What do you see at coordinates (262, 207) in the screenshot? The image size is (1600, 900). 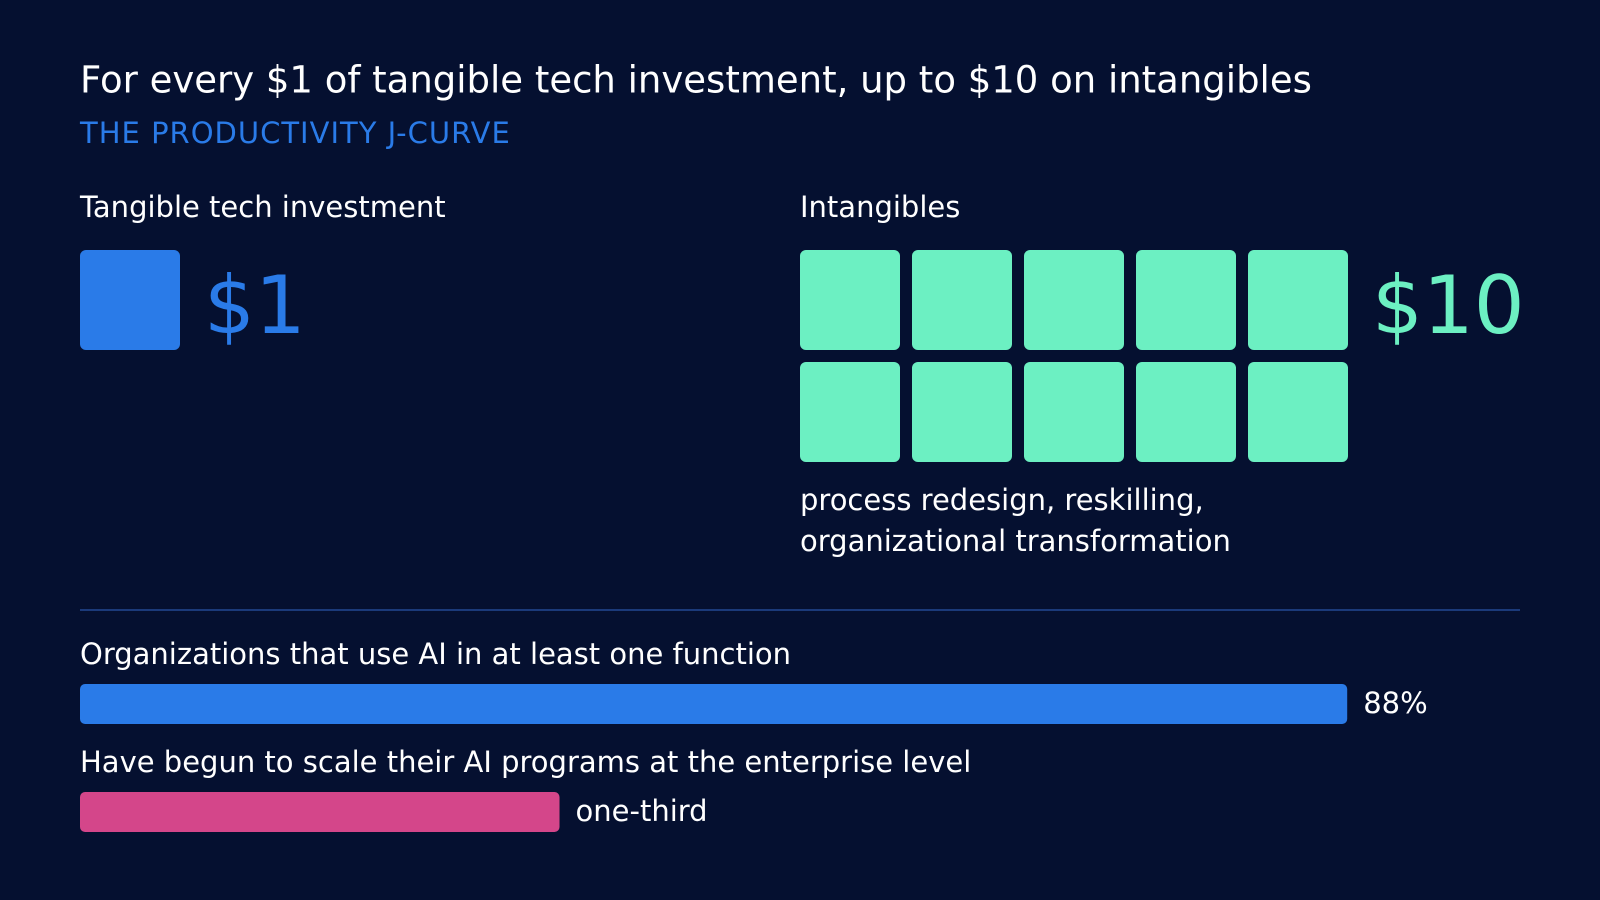 I see `panel-label: Tangible tech investment` at bounding box center [262, 207].